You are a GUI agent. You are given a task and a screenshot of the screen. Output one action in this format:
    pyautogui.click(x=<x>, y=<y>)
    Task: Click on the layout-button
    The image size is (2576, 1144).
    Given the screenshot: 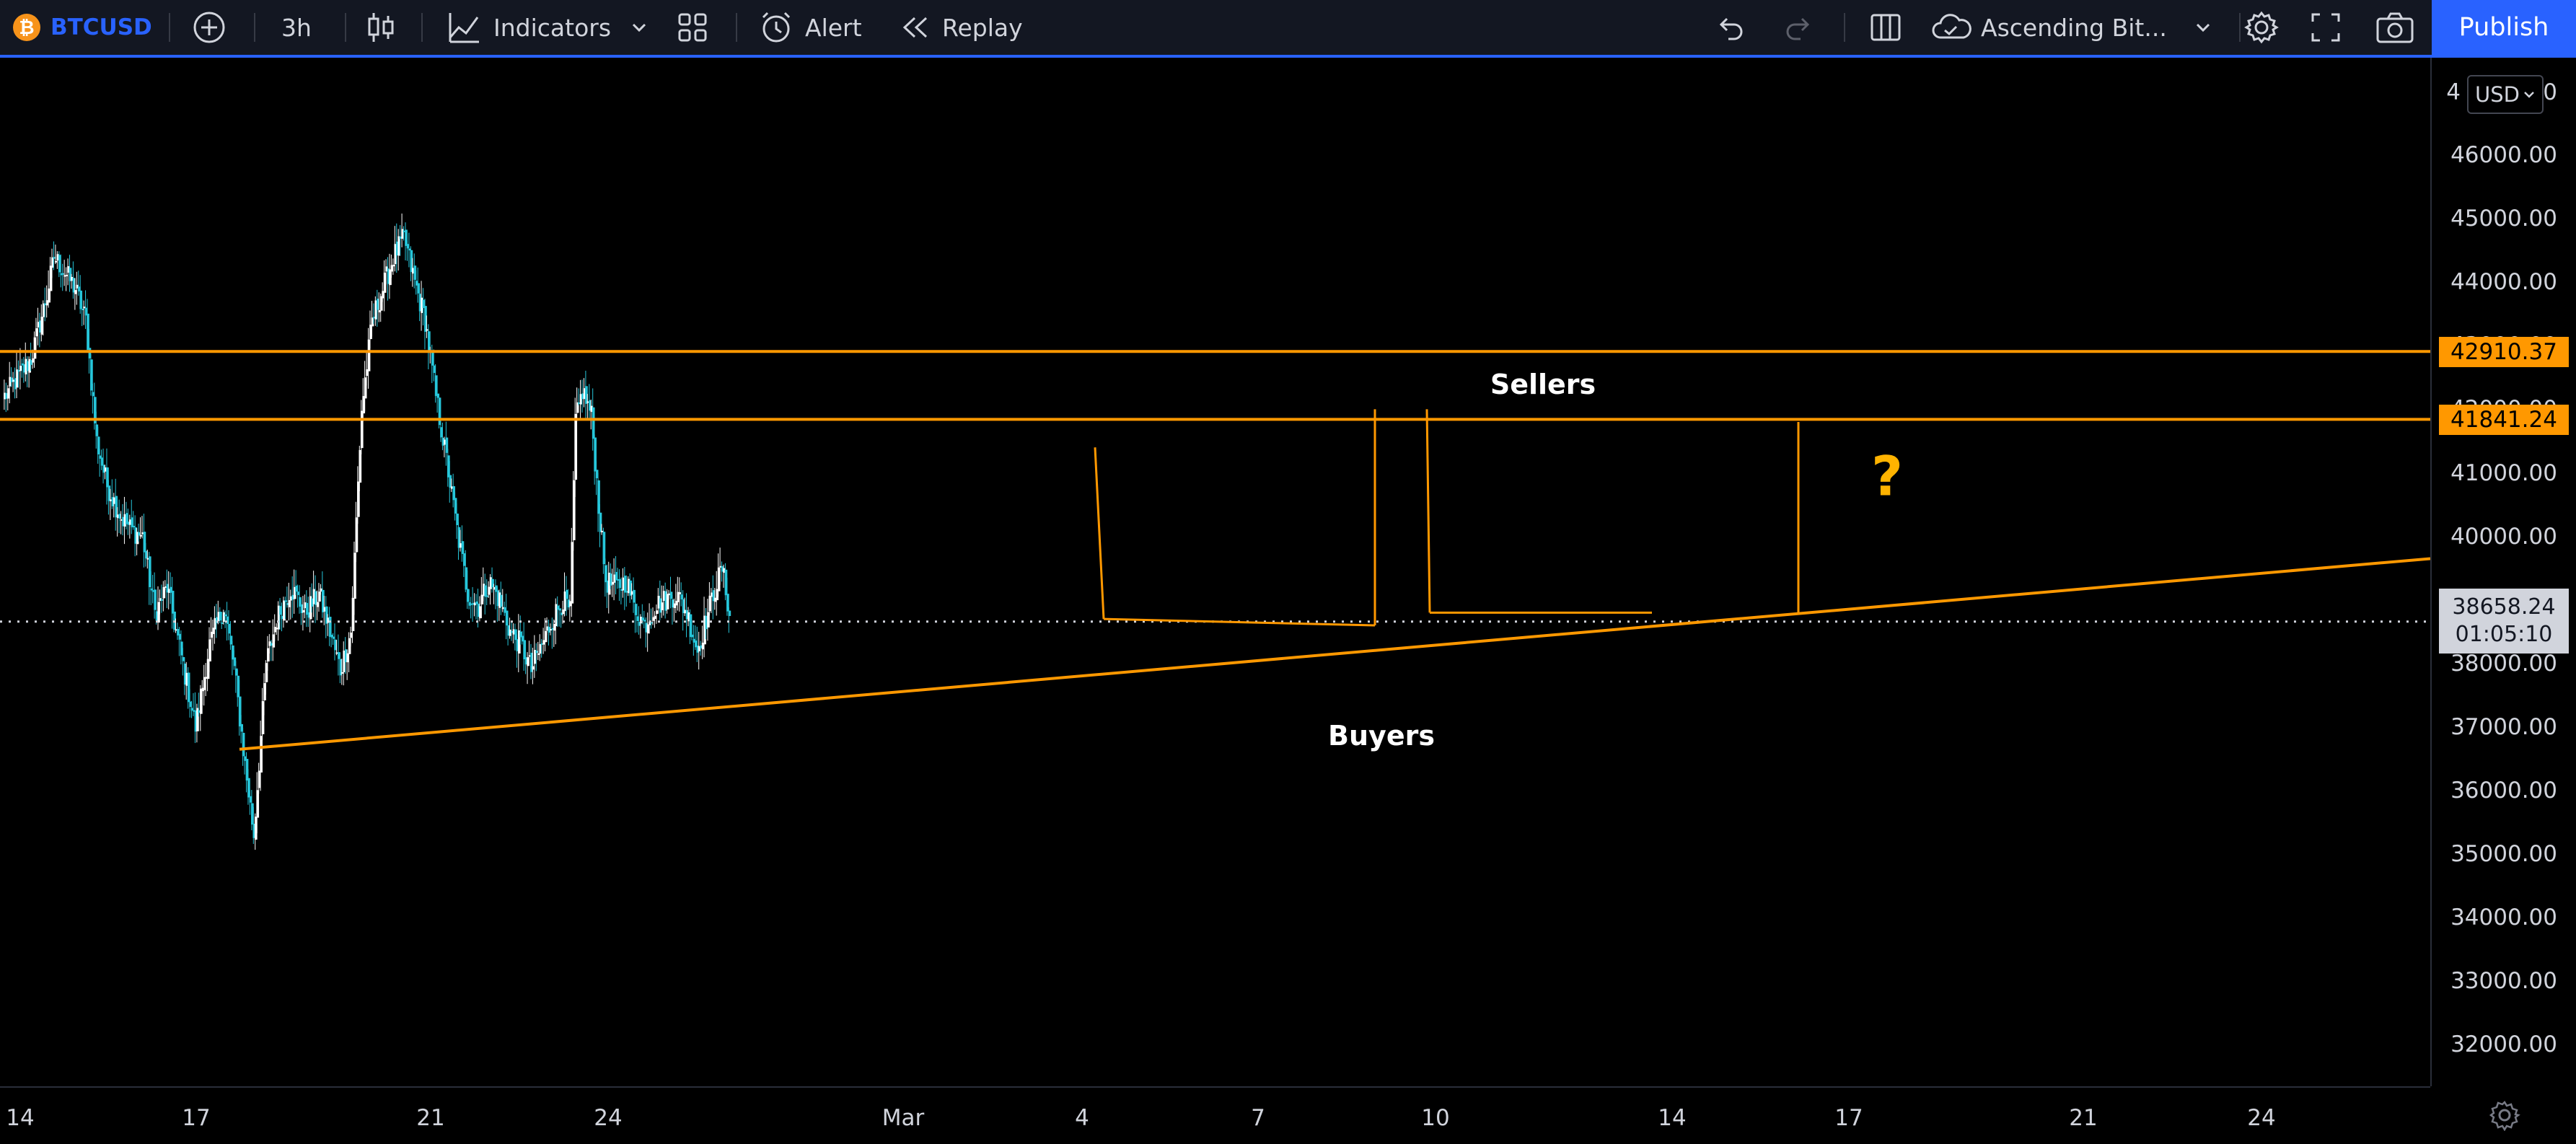 What is the action you would take?
    pyautogui.click(x=1885, y=27)
    